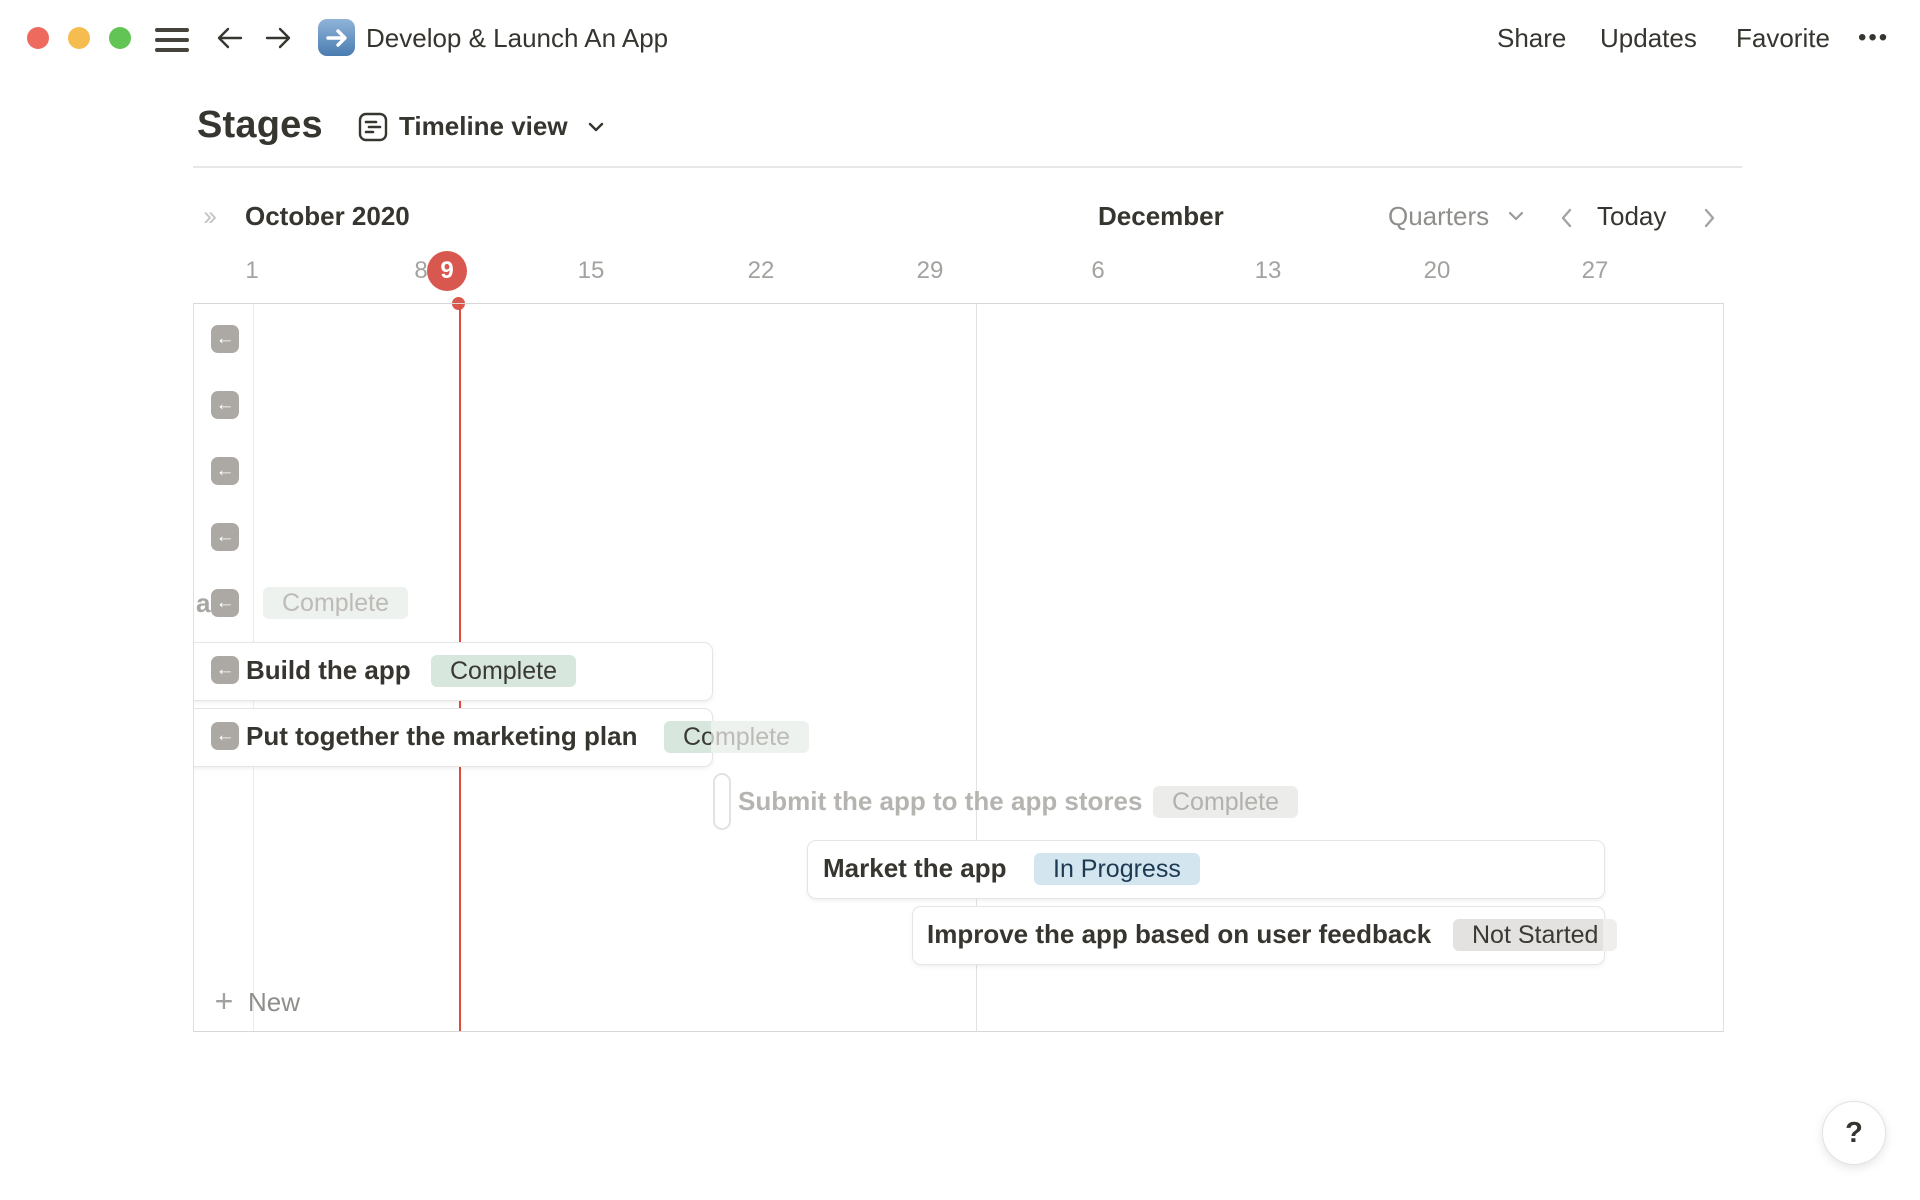 This screenshot has height=1200, width=1920. I want to click on axis-tick: 27, so click(1595, 270).